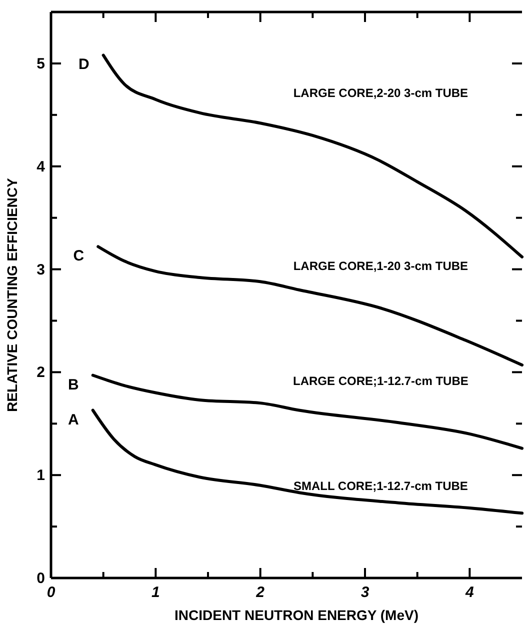 This screenshot has width=524, height=625. What do you see at coordinates (40, 578) in the screenshot?
I see `y-tick-label: 0` at bounding box center [40, 578].